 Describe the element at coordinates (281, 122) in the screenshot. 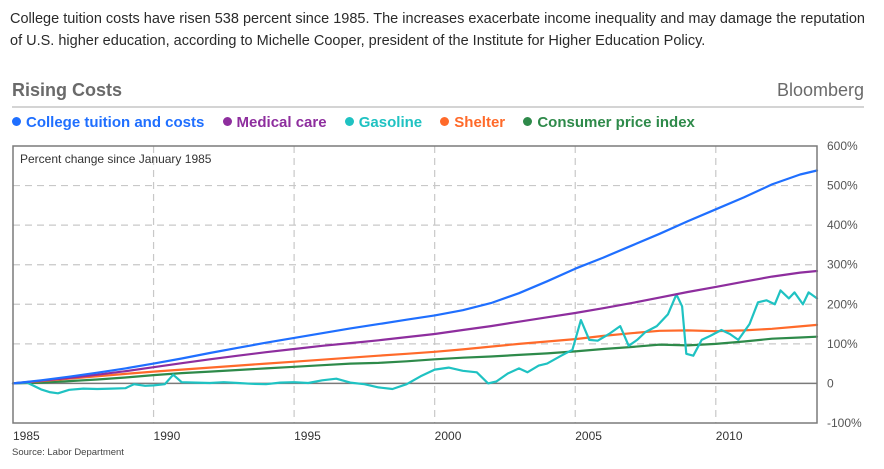

I see `legend-label: Medical care` at that location.